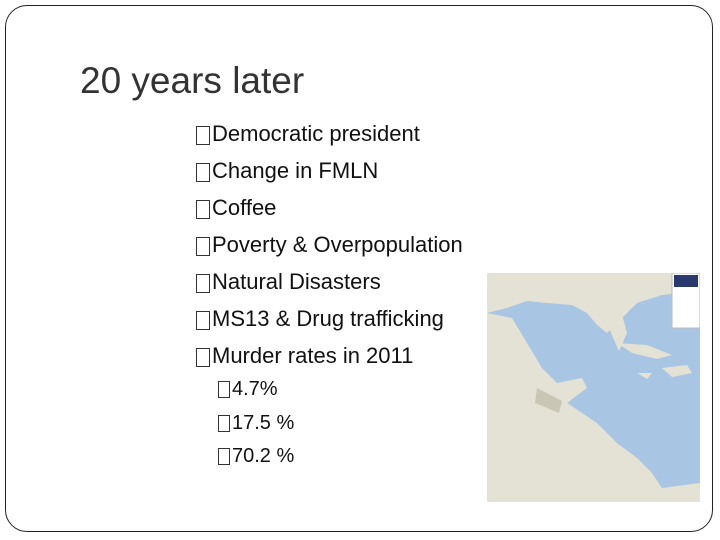 This screenshot has height=540, width=720. Describe the element at coordinates (255, 389) in the screenshot. I see `bullet-text: 4.7%` at that location.